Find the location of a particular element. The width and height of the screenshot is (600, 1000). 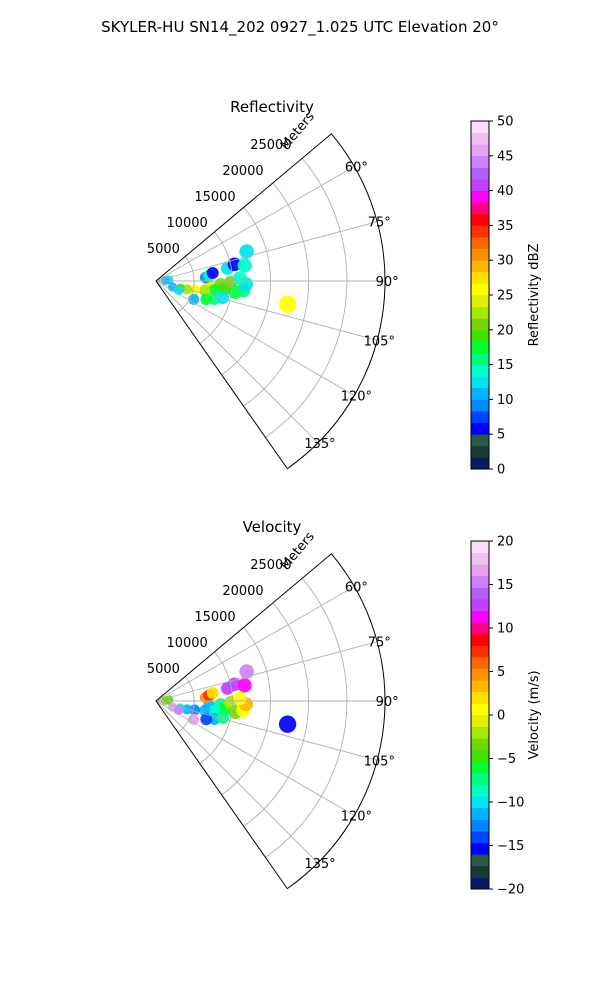

panel-title: Velocity is located at coordinates (272, 527).